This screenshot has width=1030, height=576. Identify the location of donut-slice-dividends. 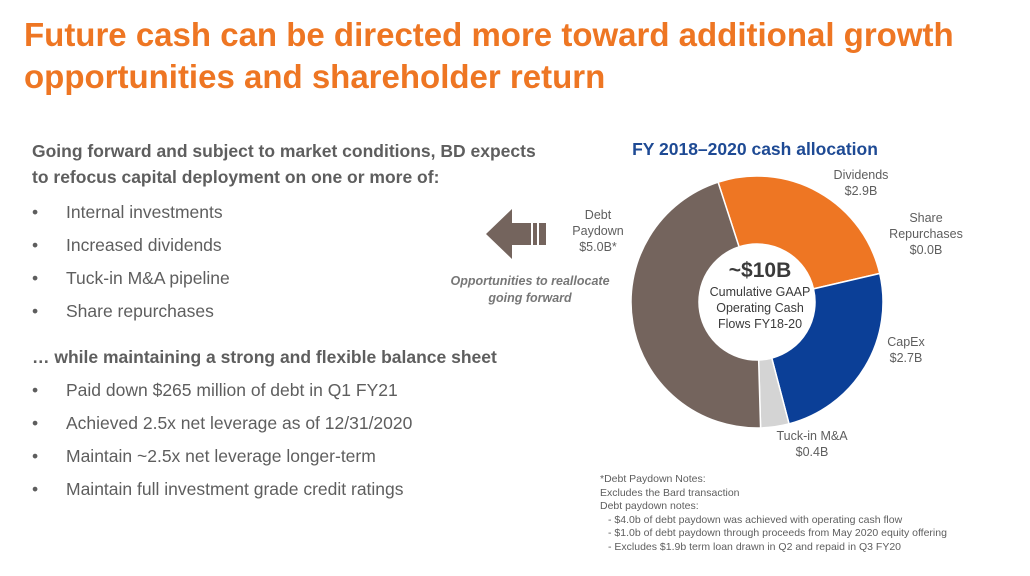
(799, 232).